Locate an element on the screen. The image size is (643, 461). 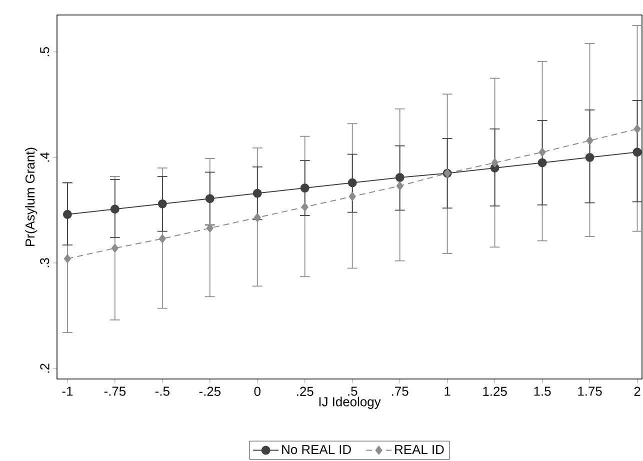
x-tick-label: 1 is located at coordinates (447, 391).